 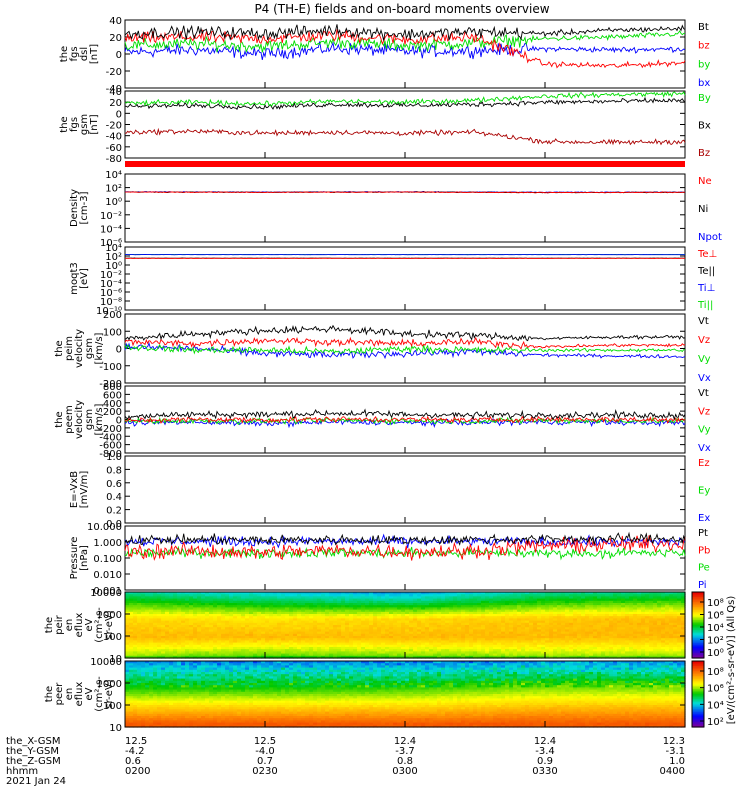 I want to click on legend-entry: By, so click(x=704, y=98).